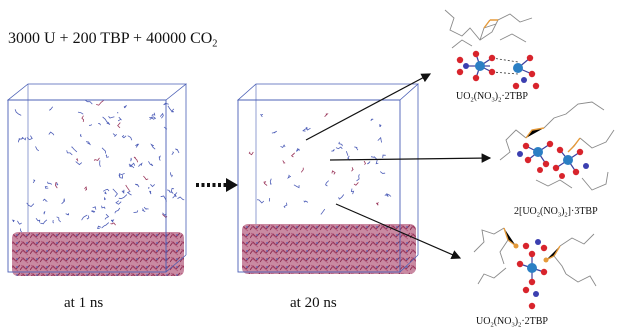 The height and width of the screenshot is (331, 626). I want to click on box-top-face, so click(97, 92).